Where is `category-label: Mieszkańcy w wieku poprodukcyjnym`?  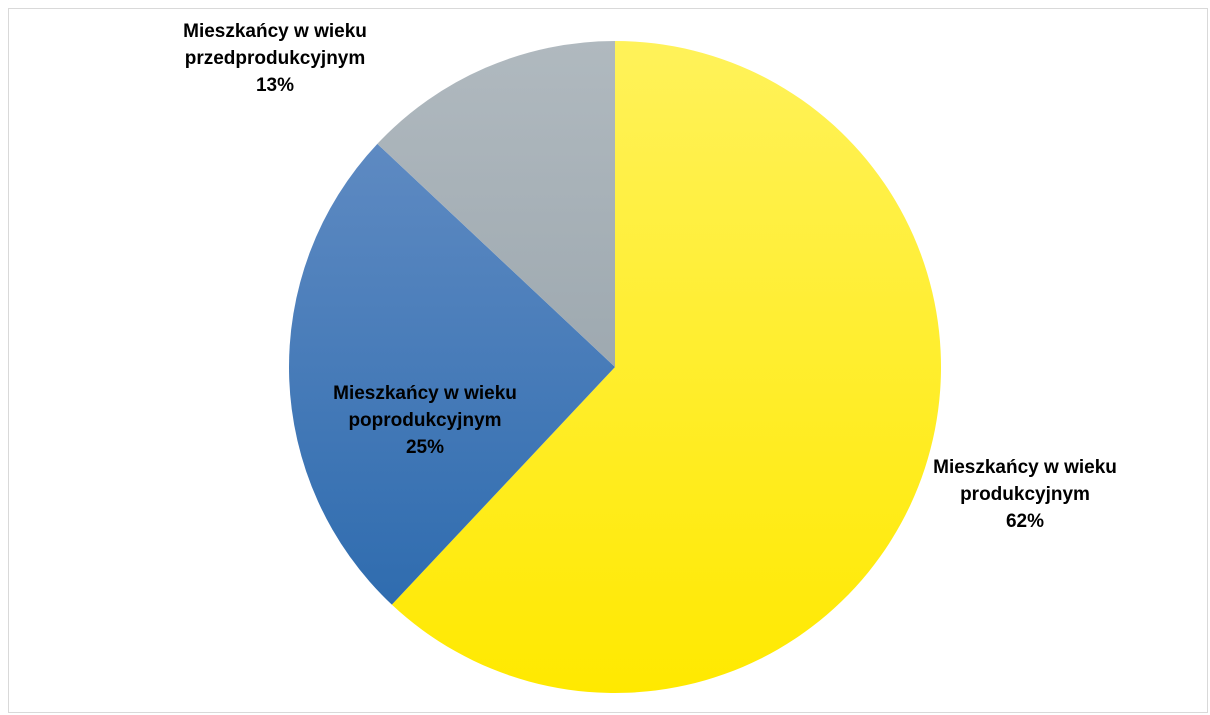
category-label: Mieszkańcy w wieku poprodukcyjnym is located at coordinates (425, 407).